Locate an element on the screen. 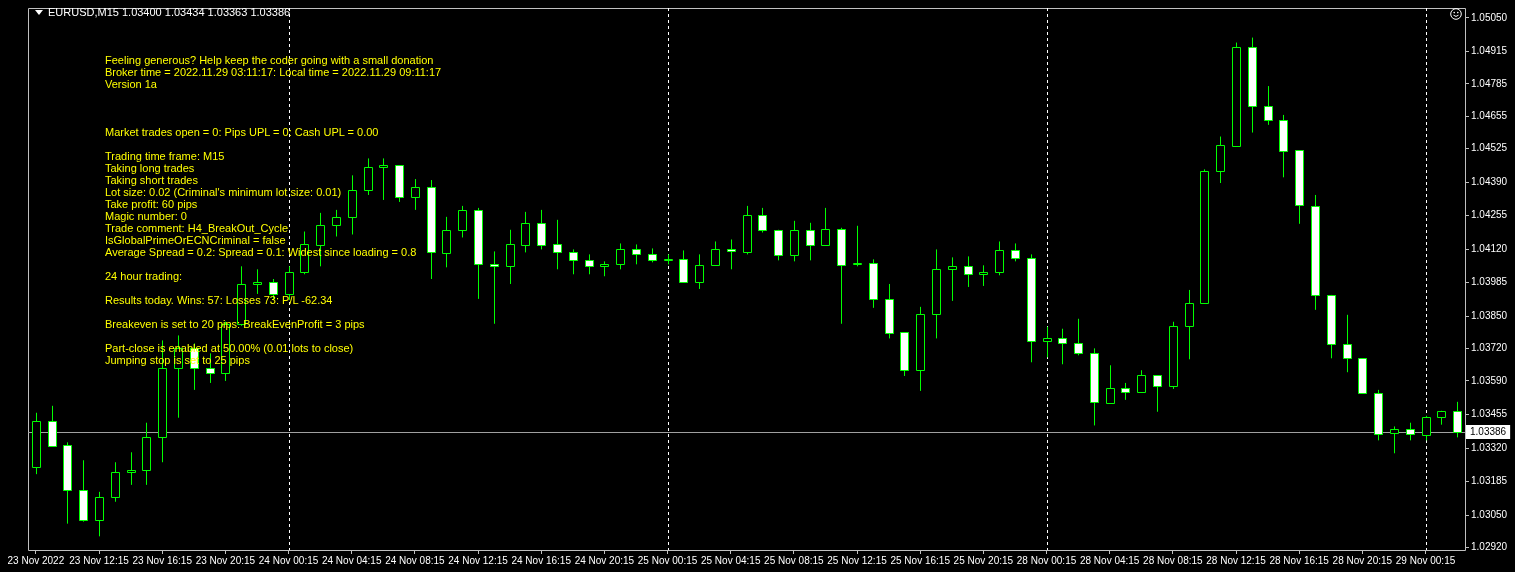 The height and width of the screenshot is (572, 1515). y-tick-label: 1.04525 is located at coordinates (1489, 148).